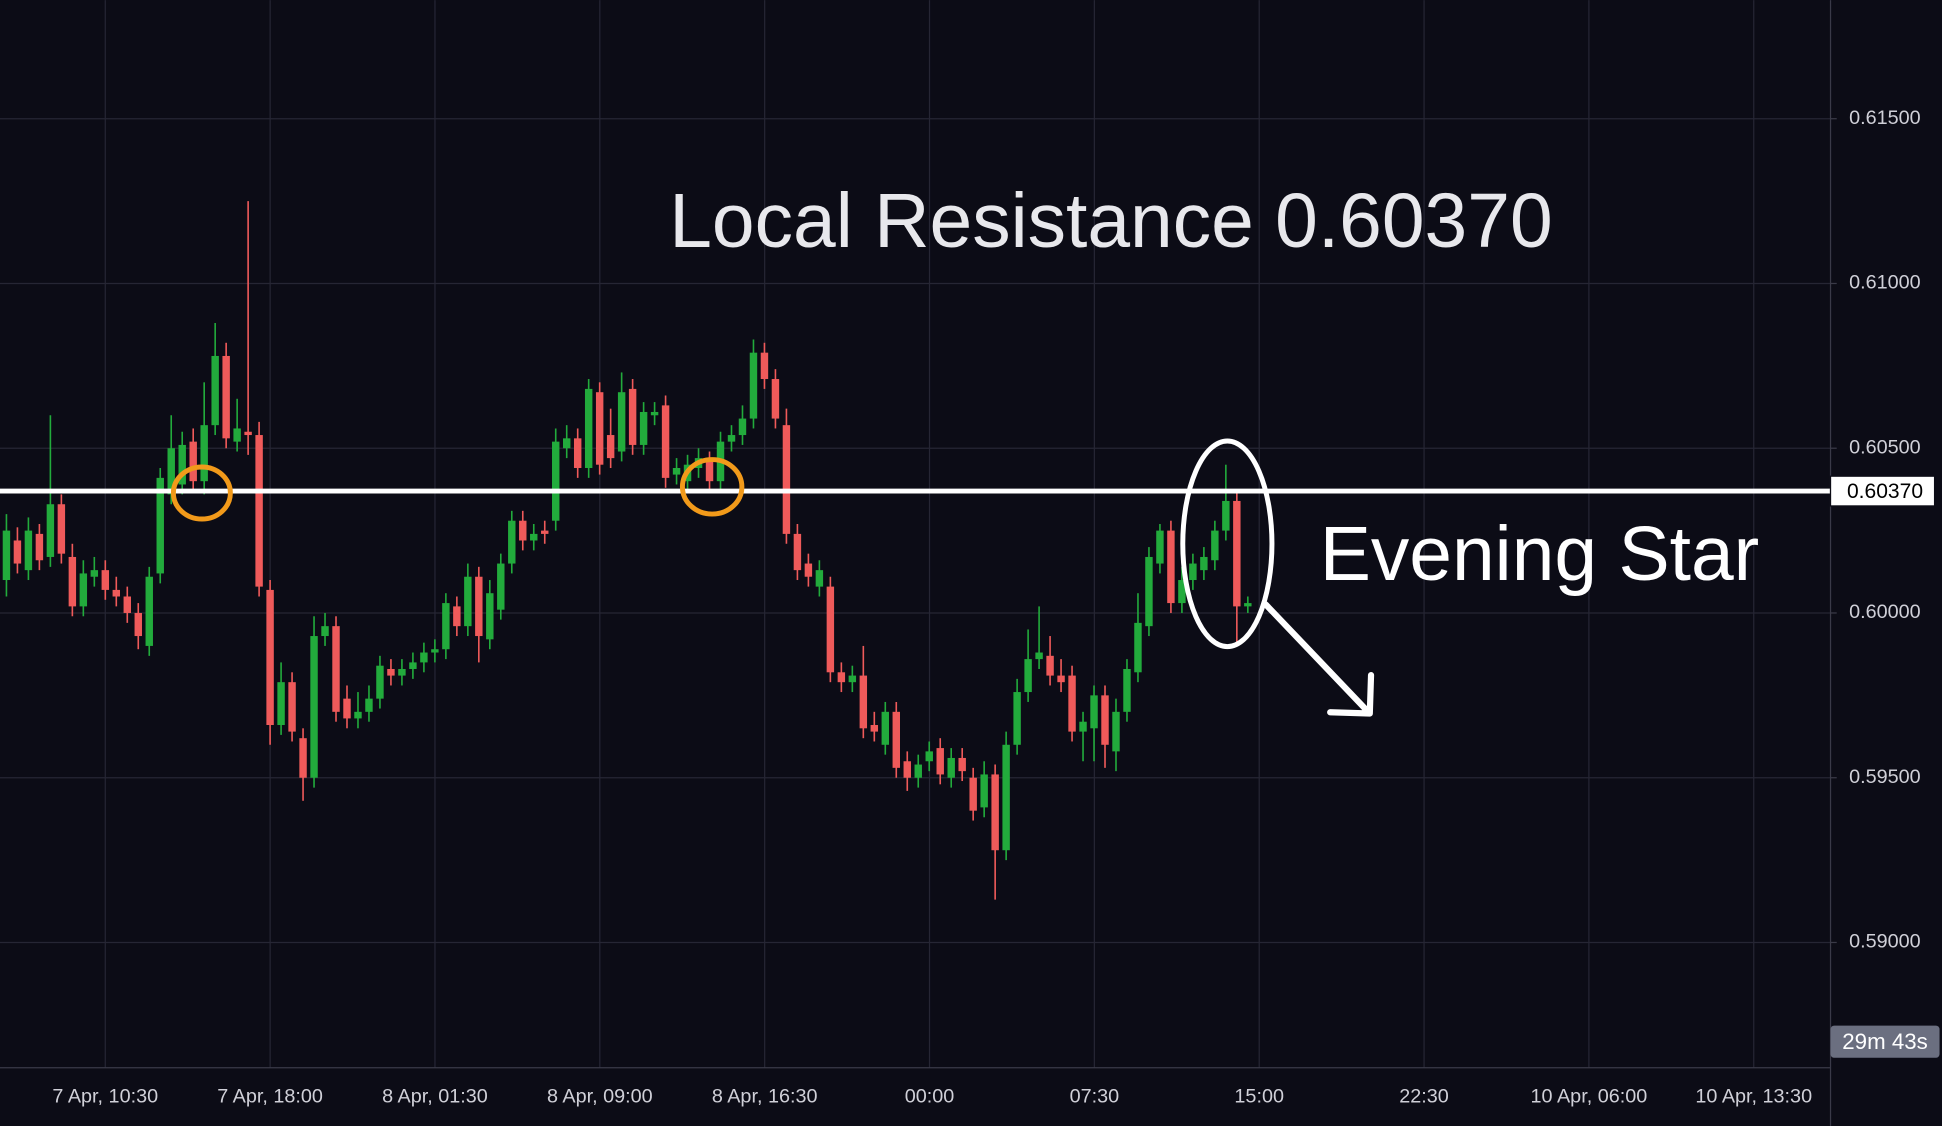  I want to click on x-tick-label: 8 Apr, 16:30, so click(765, 1097).